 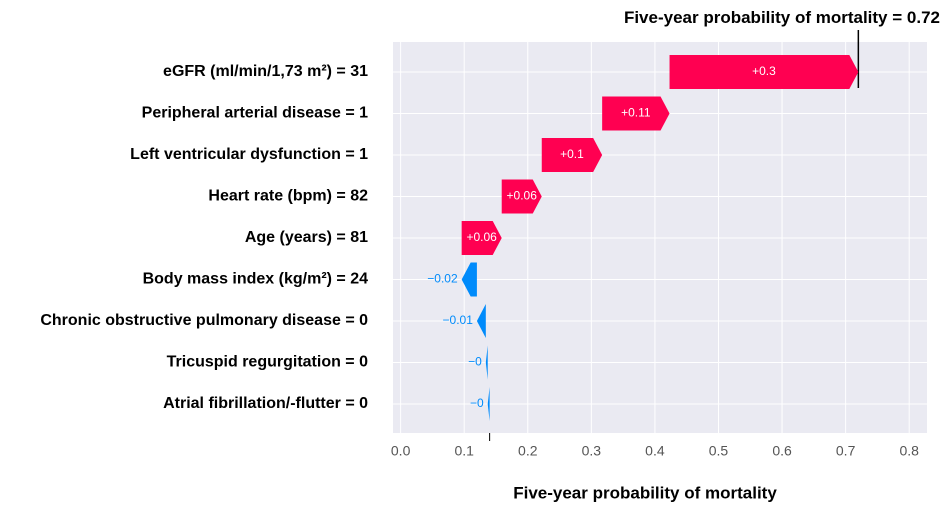 What do you see at coordinates (763, 17) in the screenshot?
I see `fx-label: Five-year probability of mortality =` at bounding box center [763, 17].